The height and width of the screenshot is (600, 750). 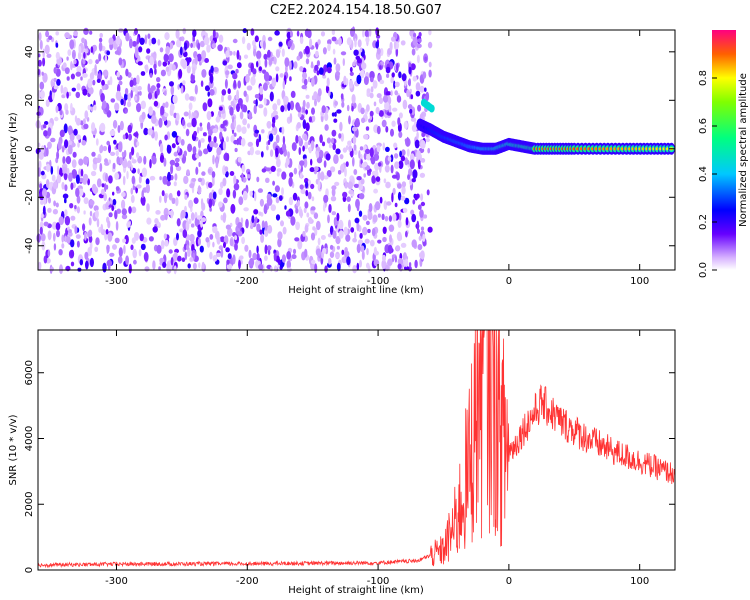 What do you see at coordinates (509, 581) in the screenshot?
I see `snr-xtick-label: 0` at bounding box center [509, 581].